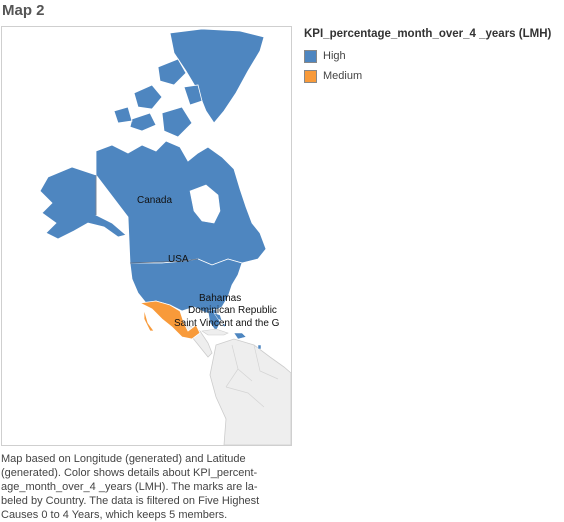  What do you see at coordinates (178, 259) in the screenshot?
I see `label-usa: USA` at bounding box center [178, 259].